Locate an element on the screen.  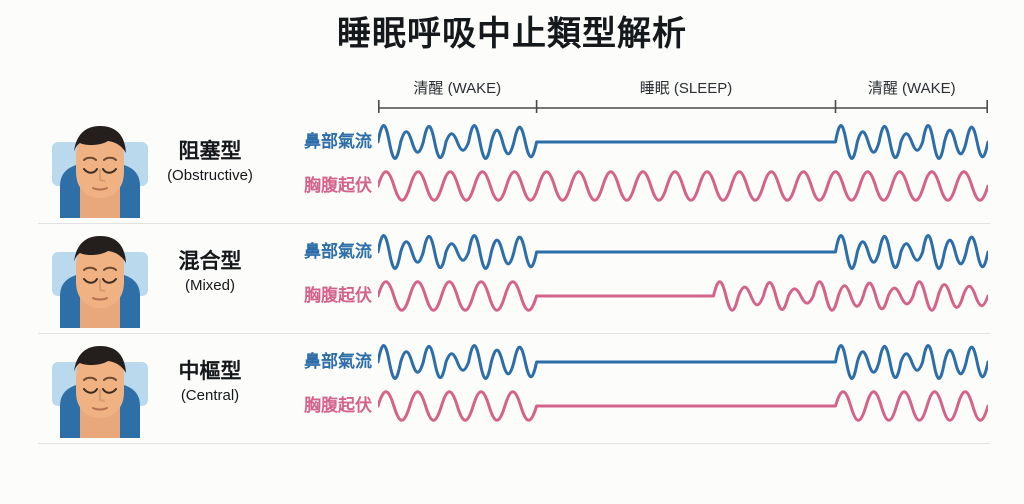
phase-label-3: 清醒 (WAKE) is located at coordinates (911, 88).